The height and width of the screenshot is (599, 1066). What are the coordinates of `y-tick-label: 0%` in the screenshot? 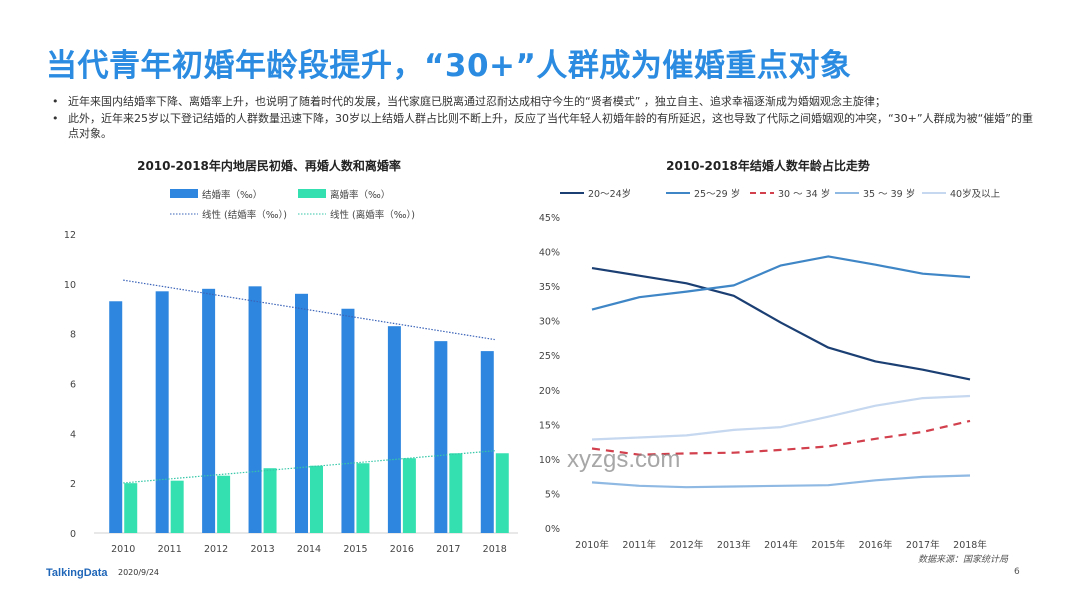 It's located at (552, 529).